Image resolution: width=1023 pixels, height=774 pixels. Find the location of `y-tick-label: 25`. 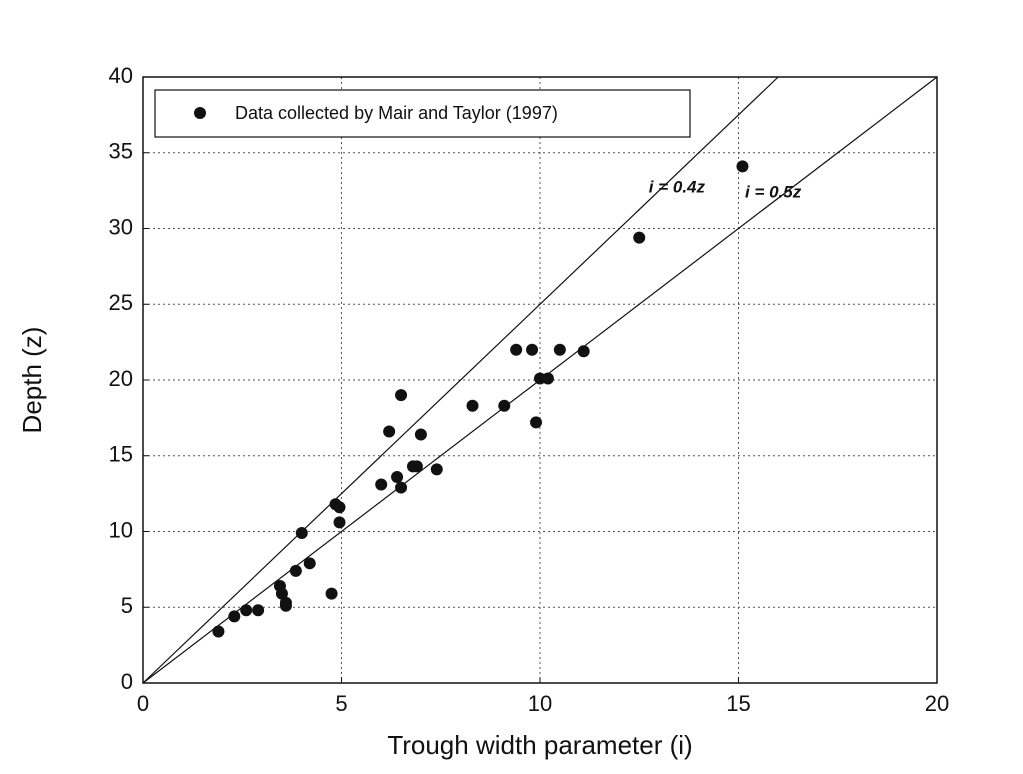

y-tick-label: 25 is located at coordinates (121, 302).